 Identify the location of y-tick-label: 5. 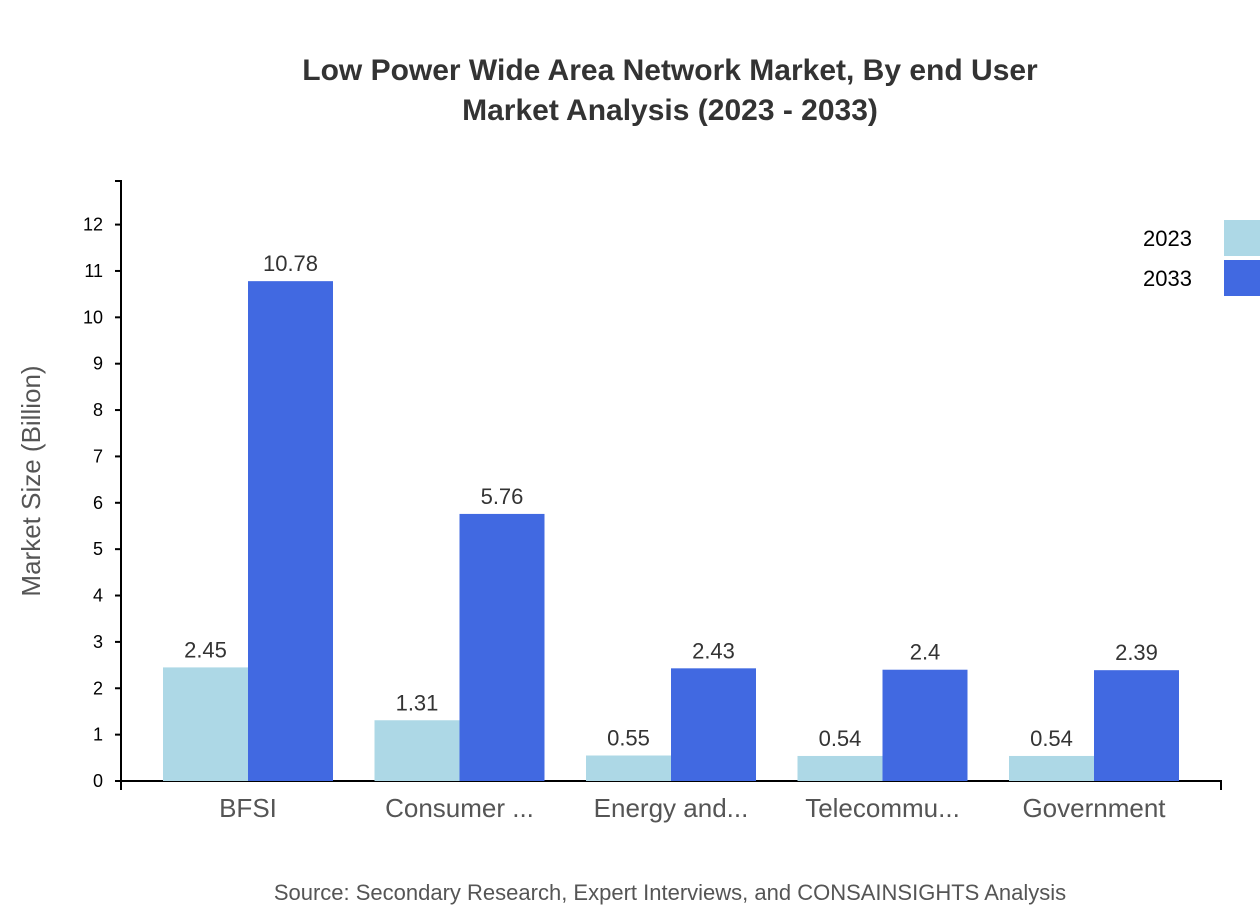
(98, 549).